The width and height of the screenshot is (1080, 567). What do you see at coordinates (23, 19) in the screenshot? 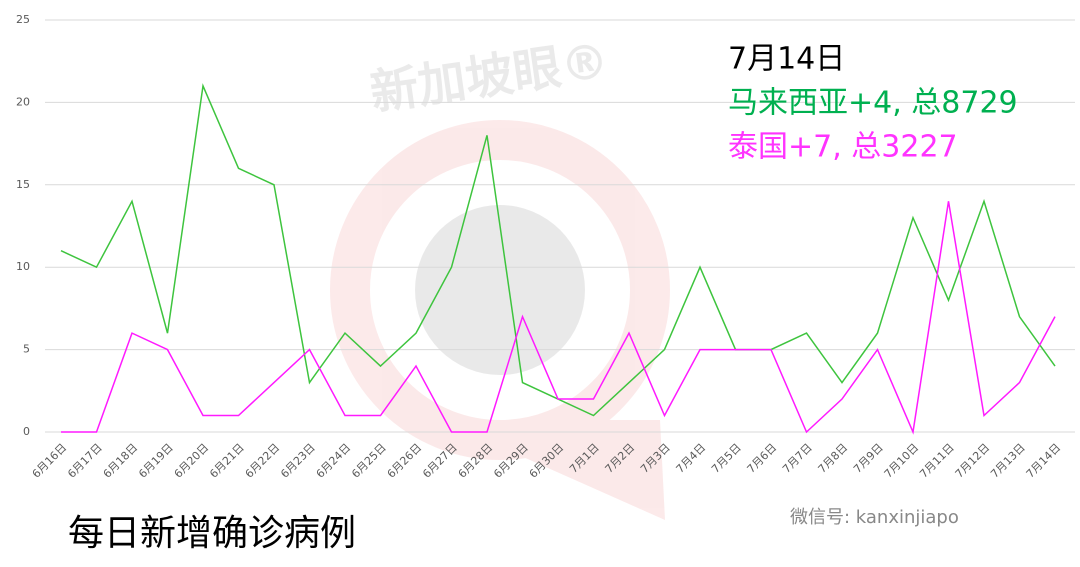
I see `y-tick-label: 25` at bounding box center [23, 19].